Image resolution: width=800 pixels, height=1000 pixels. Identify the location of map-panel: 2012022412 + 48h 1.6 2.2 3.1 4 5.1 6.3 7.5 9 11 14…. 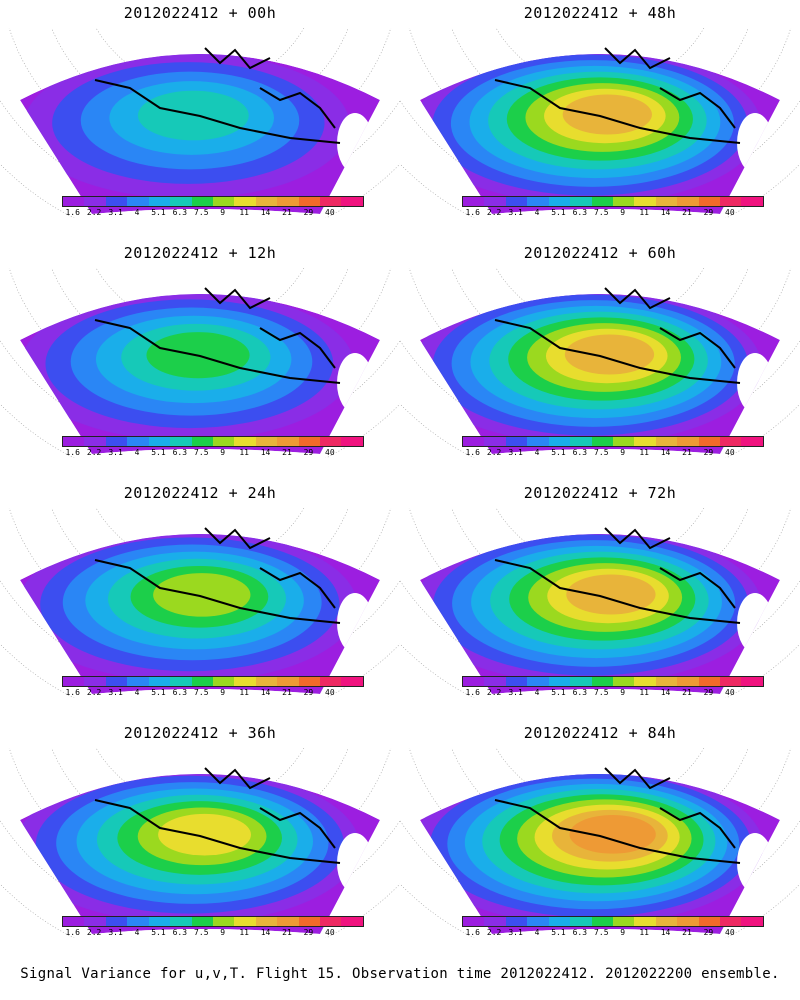
(600, 120).